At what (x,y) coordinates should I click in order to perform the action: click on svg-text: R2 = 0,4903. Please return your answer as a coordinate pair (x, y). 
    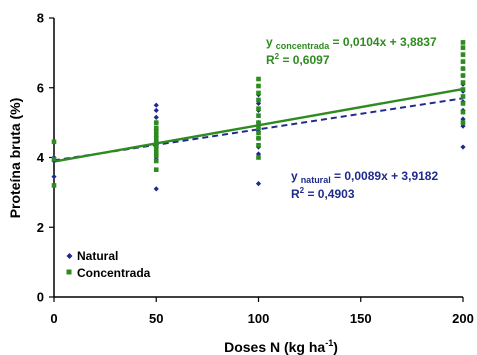
    Looking at the image, I should click on (323, 193).